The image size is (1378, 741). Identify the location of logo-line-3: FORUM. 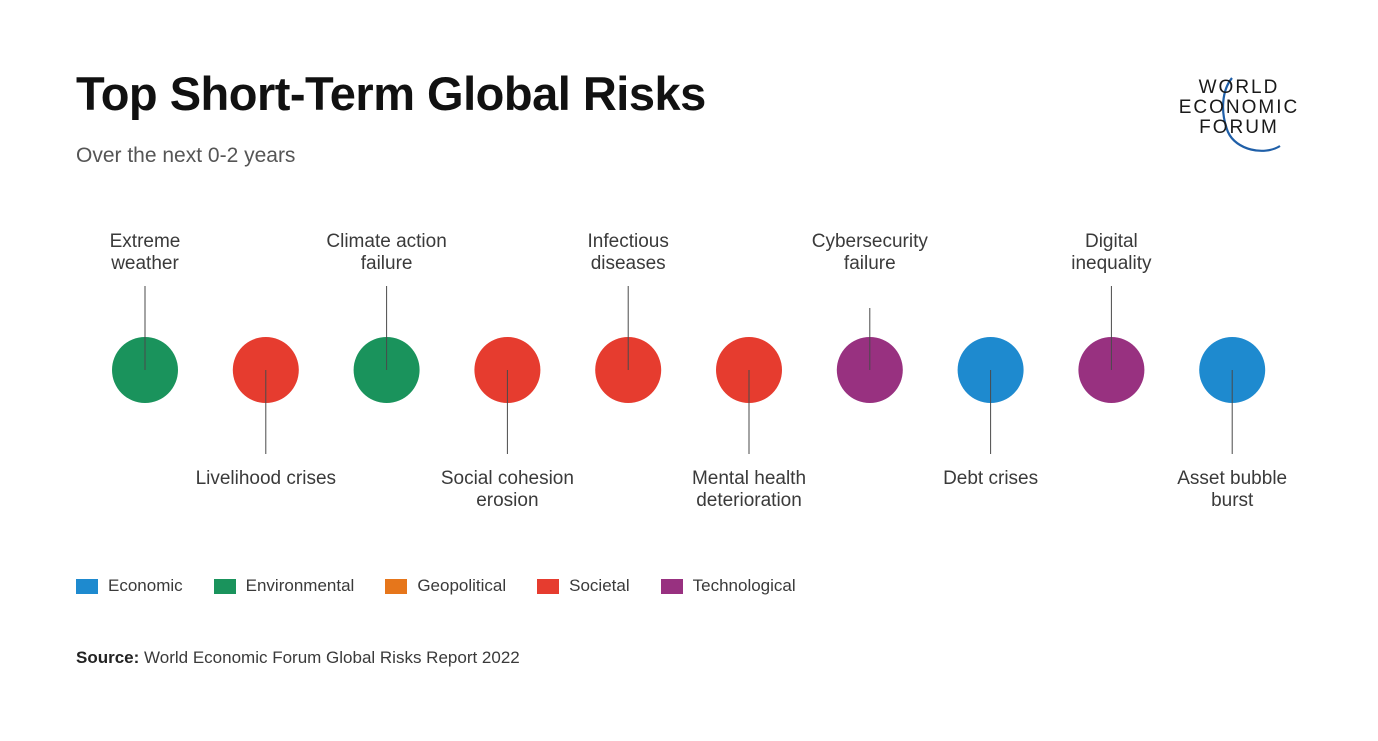
(1239, 127).